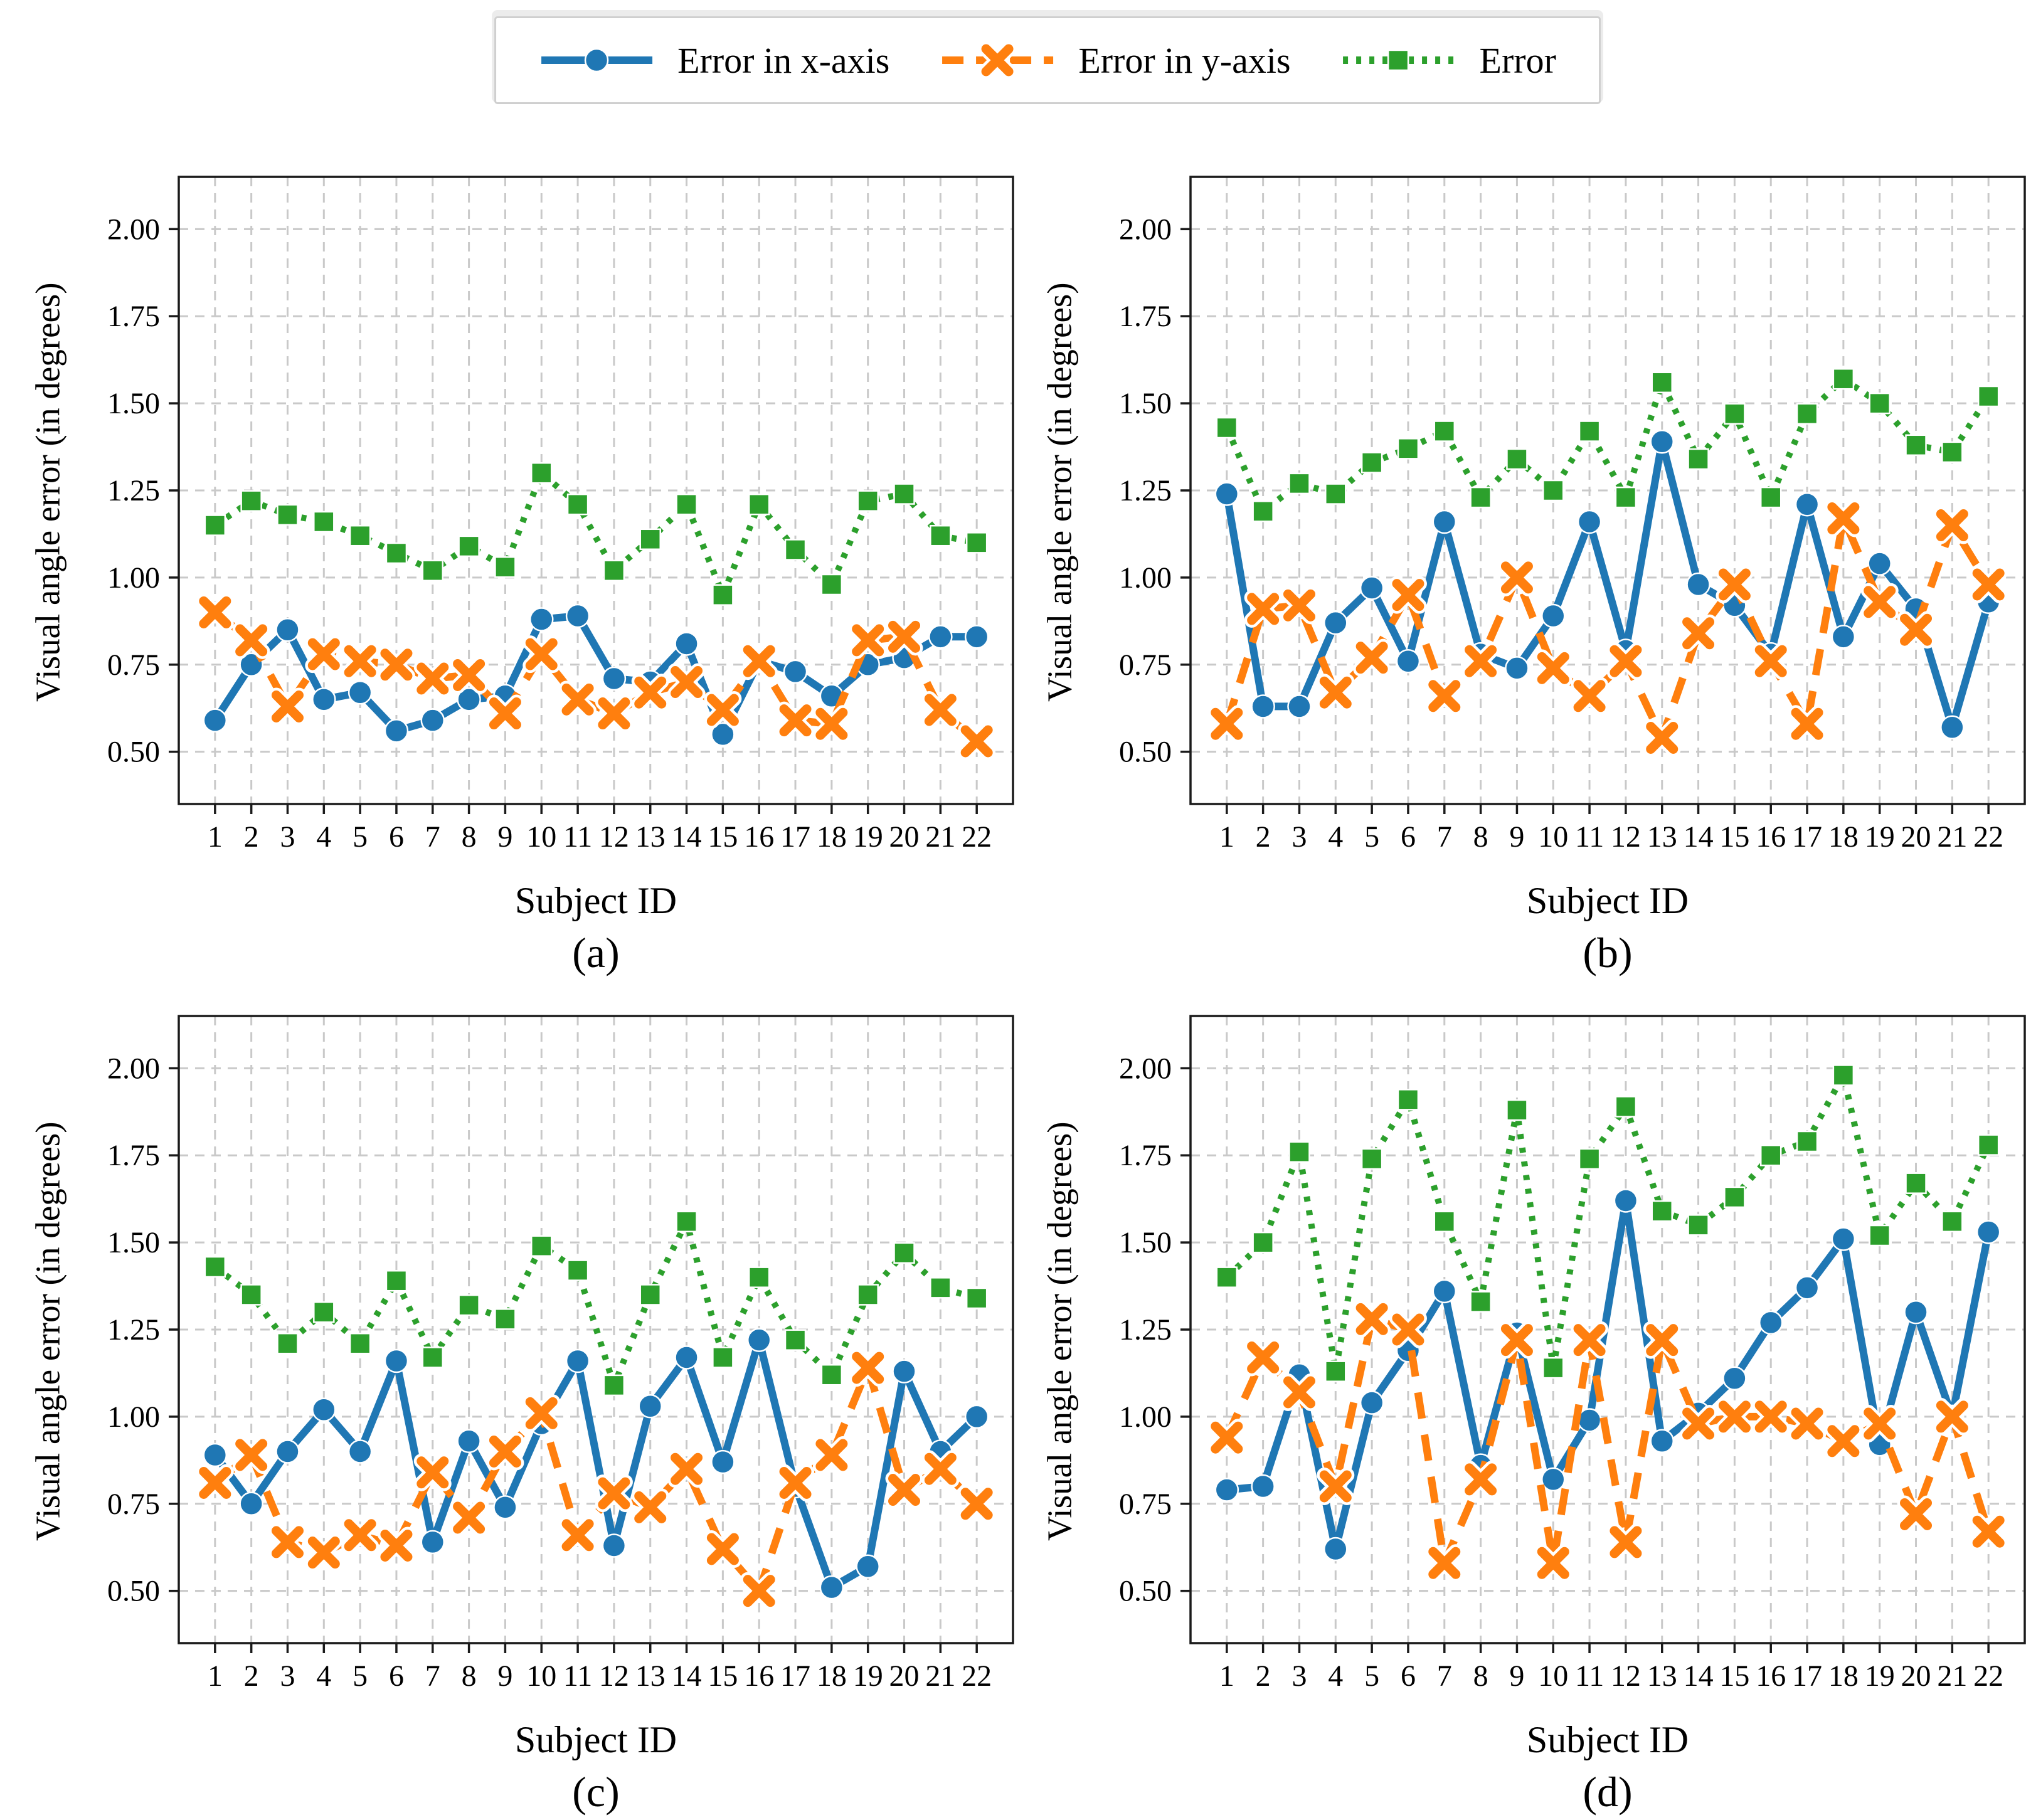 This screenshot has height=1820, width=2026. I want to click on legend-label-error: Error, so click(1517, 60).